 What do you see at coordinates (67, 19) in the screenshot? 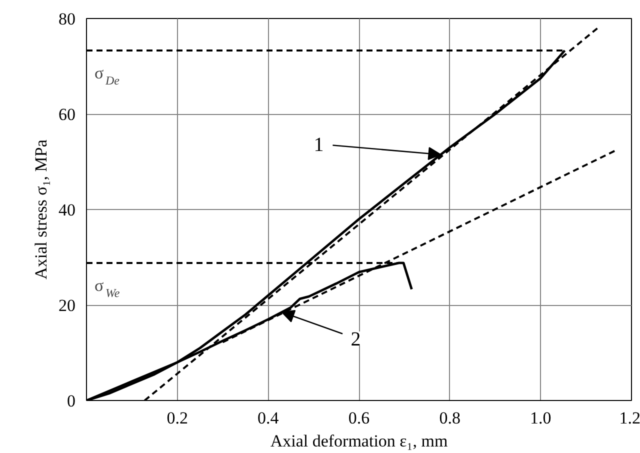
I see `y-tick-label: 80` at bounding box center [67, 19].